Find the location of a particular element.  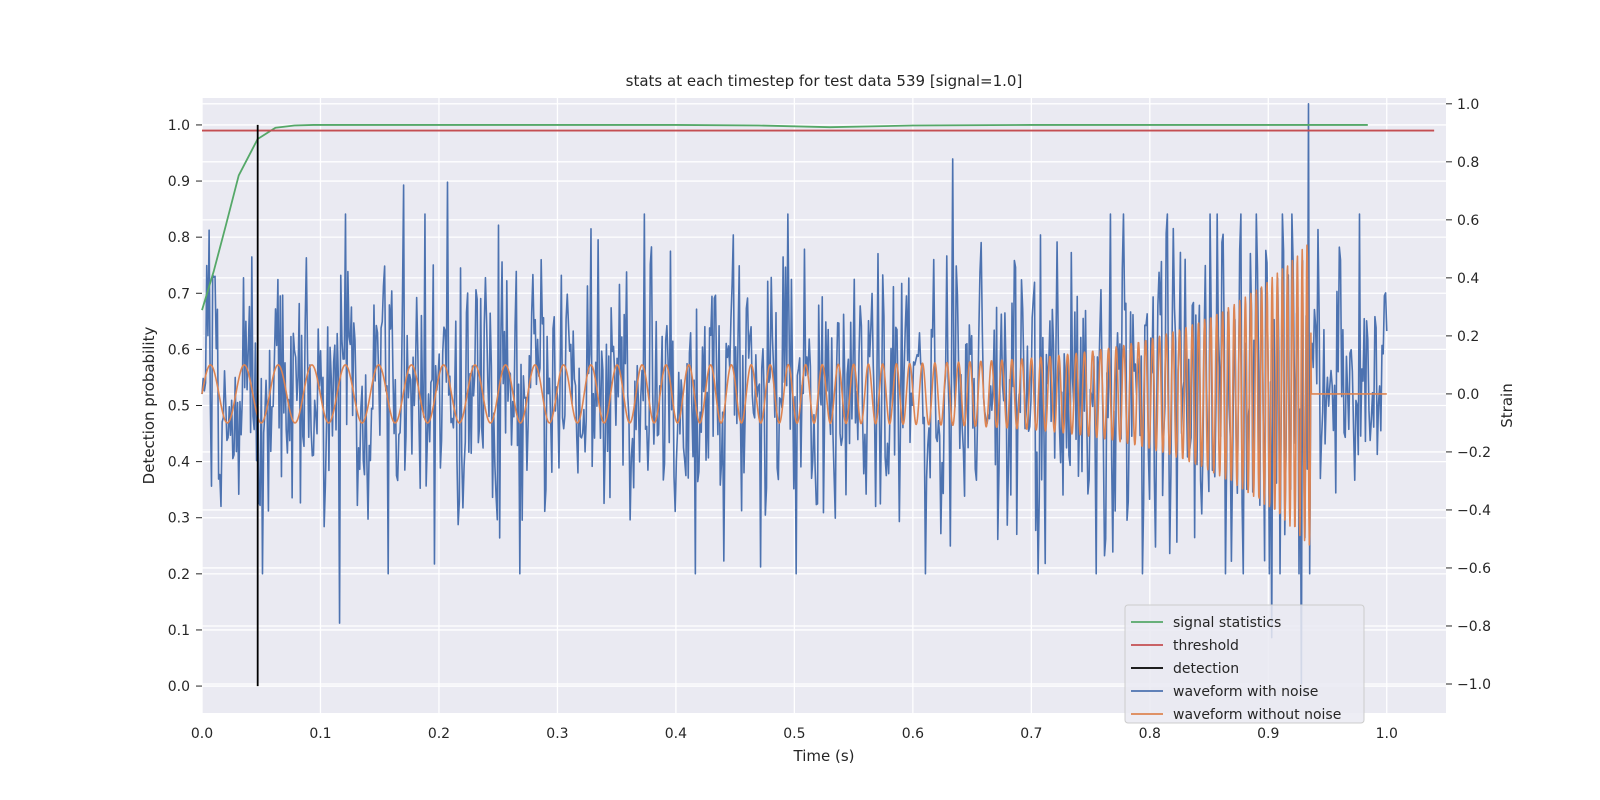

y-tick-label: 0.1 is located at coordinates (179, 631).